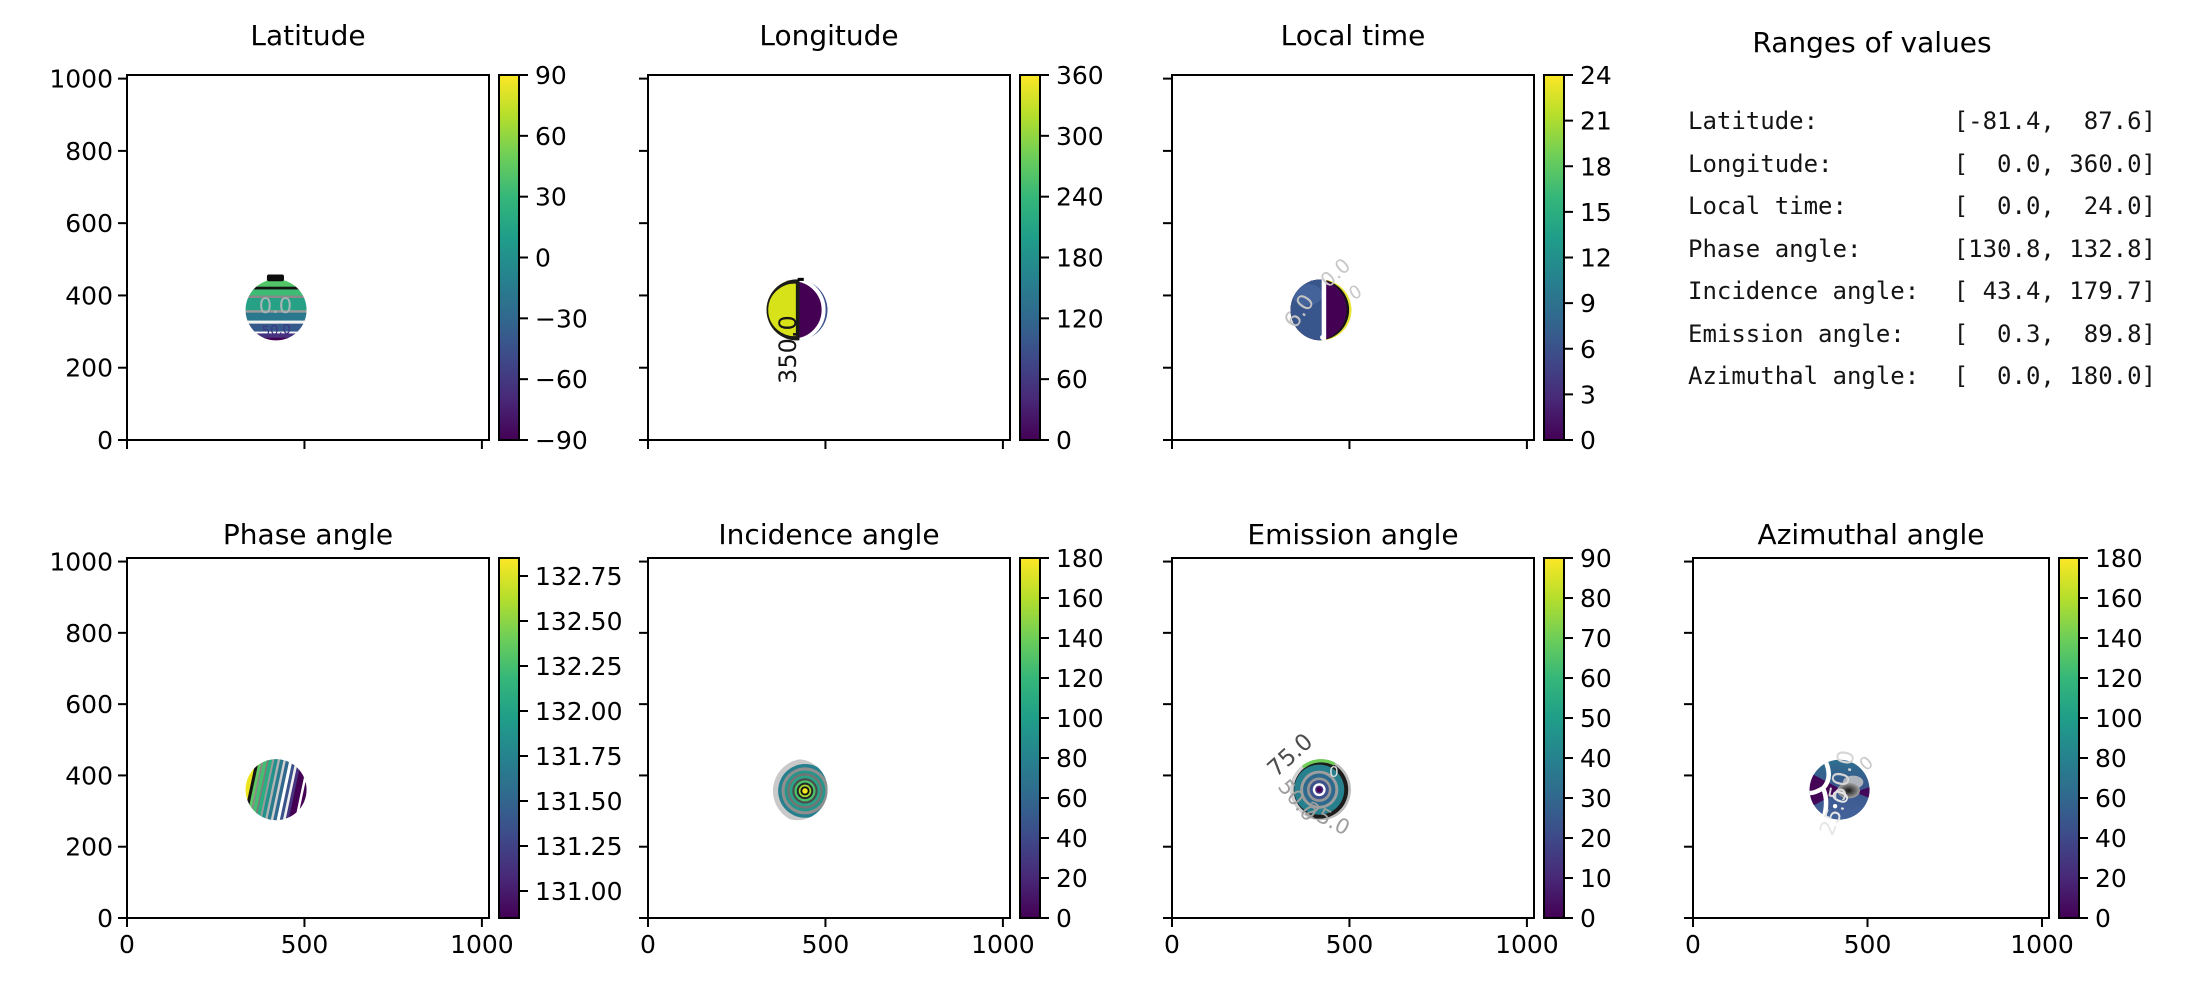  I want to click on colorbar-tick-label: 240, so click(1080, 197).